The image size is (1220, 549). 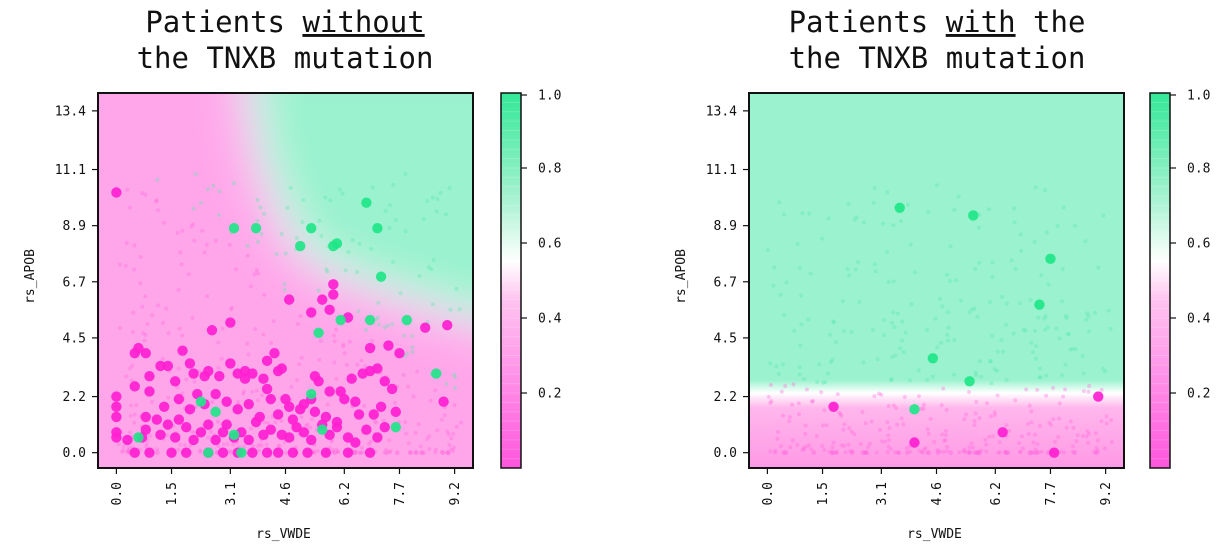 I want to click on x-tick-label: 1.5, so click(x=823, y=493).